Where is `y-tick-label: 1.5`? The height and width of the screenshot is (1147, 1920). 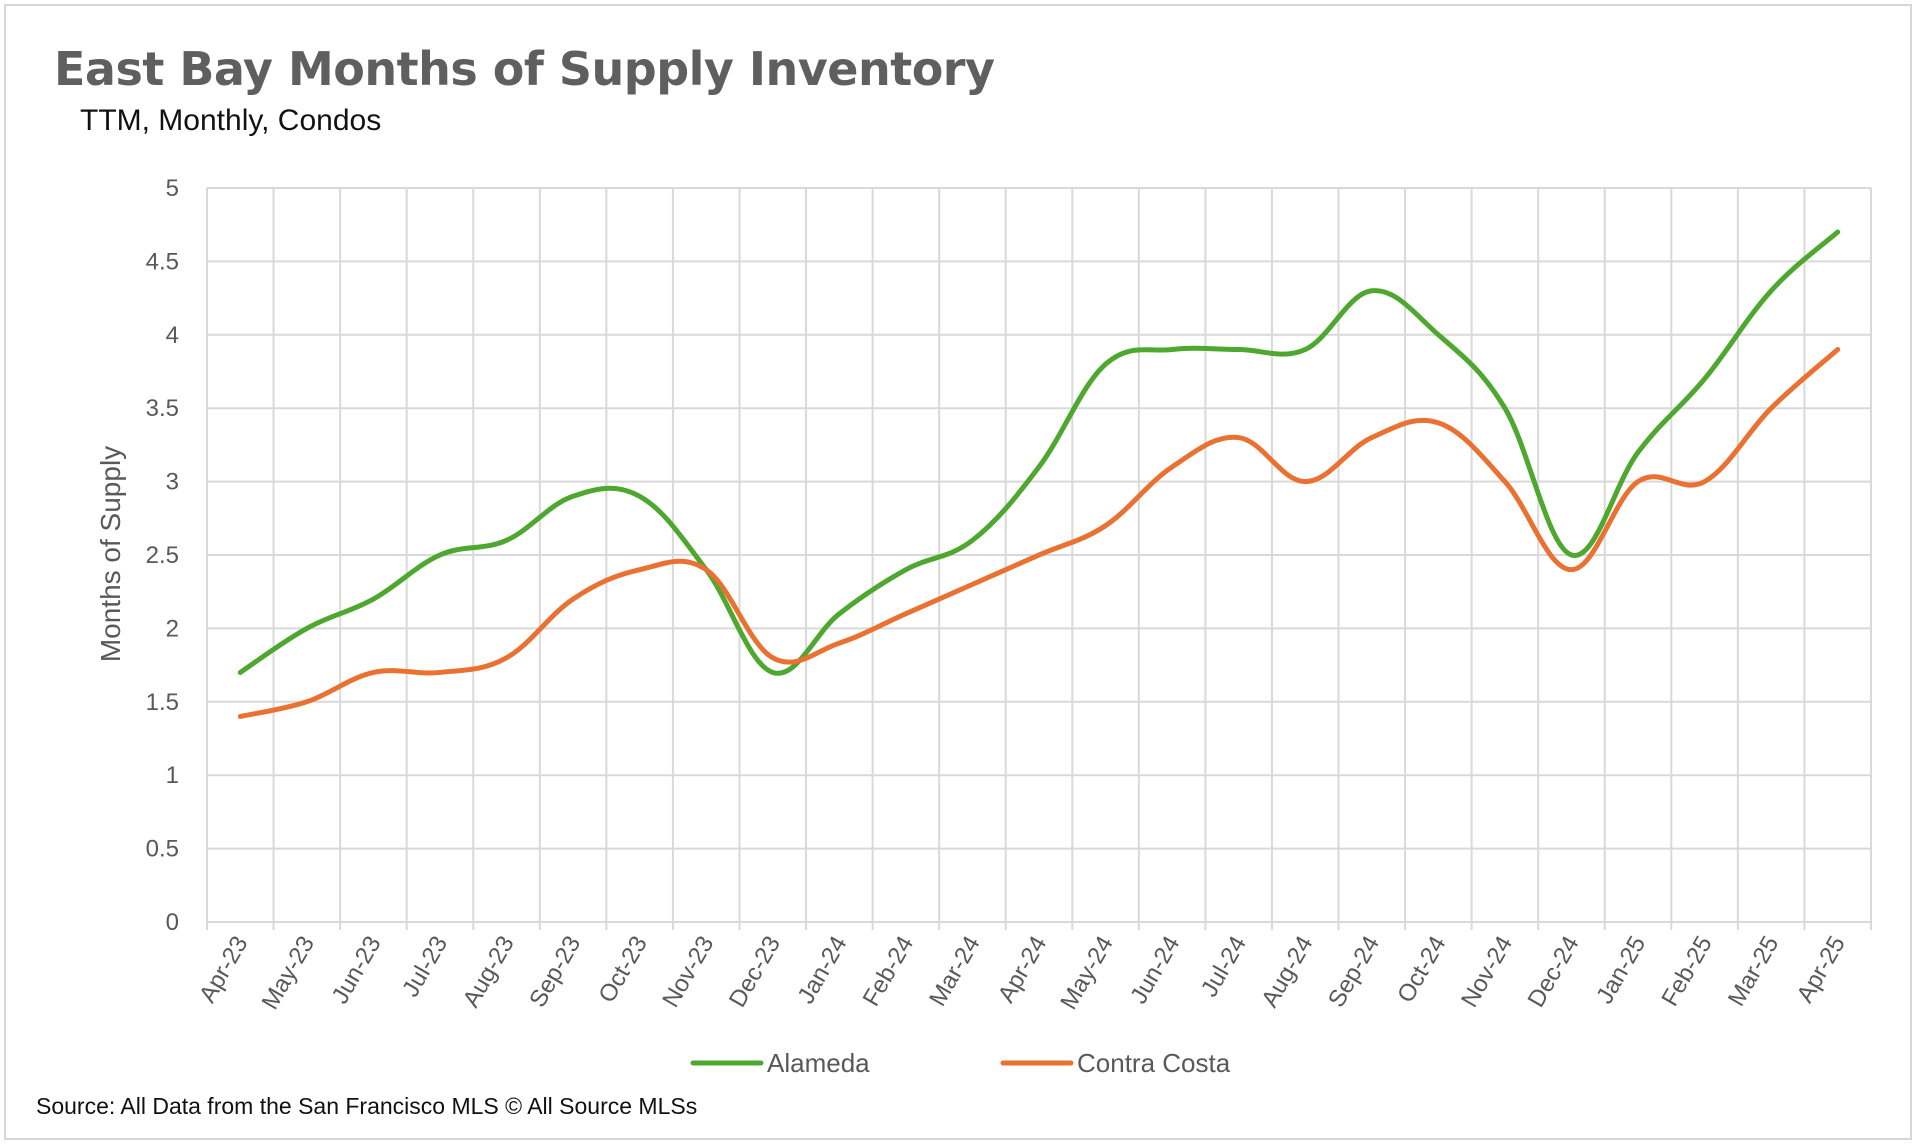
y-tick-label: 1.5 is located at coordinates (162, 702).